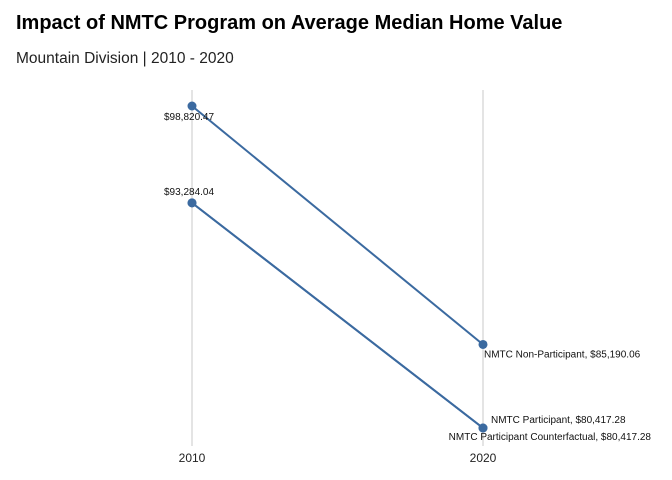 The height and width of the screenshot is (480, 672). What do you see at coordinates (125, 58) in the screenshot?
I see `chart-subtitle: Mountain Division | 2010 - 2020` at bounding box center [125, 58].